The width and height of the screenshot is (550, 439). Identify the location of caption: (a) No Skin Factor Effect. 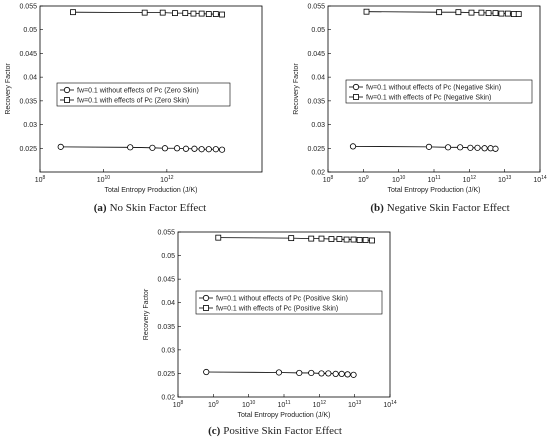
(150, 208).